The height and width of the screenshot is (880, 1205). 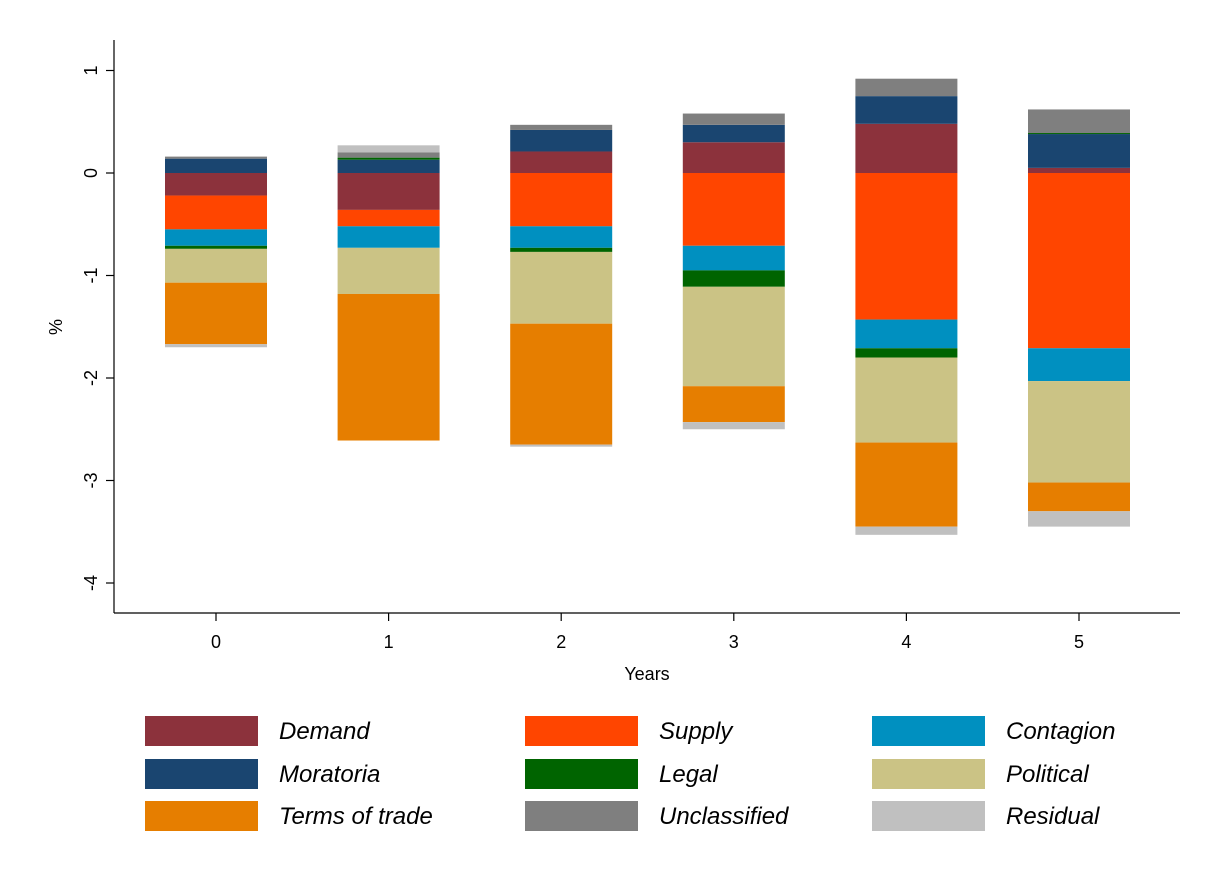 What do you see at coordinates (329, 774) in the screenshot?
I see `legend-label-moratoria: Moratoria` at bounding box center [329, 774].